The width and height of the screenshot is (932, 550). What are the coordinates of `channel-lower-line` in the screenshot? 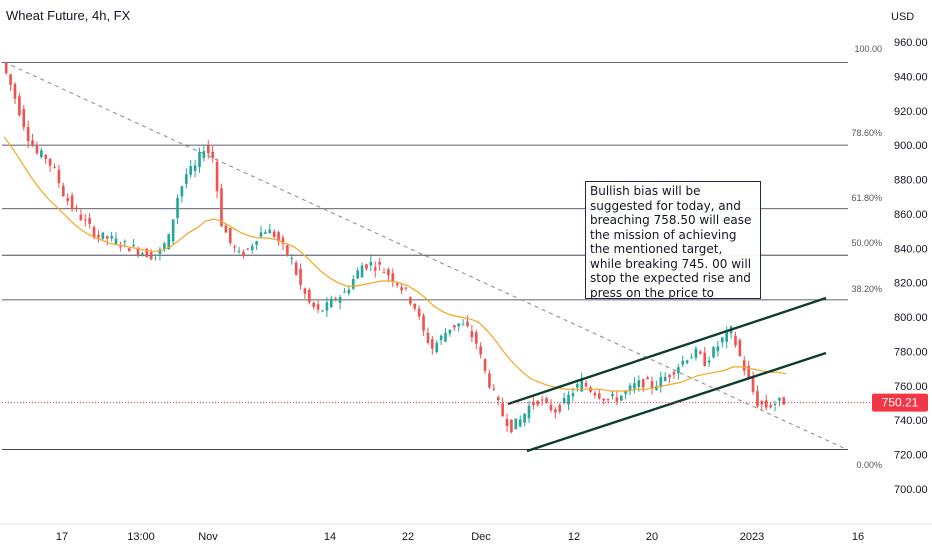 It's located at (676, 402).